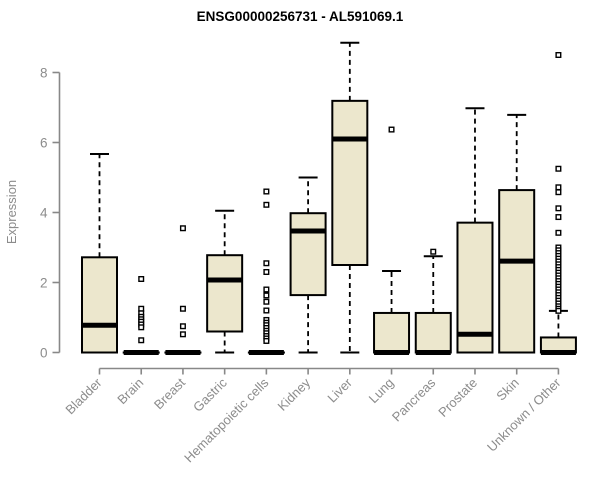 Image resolution: width=600 pixels, height=500 pixels. Describe the element at coordinates (210, 395) in the screenshot. I see `x-tick-label-gastric: Gastric` at that location.